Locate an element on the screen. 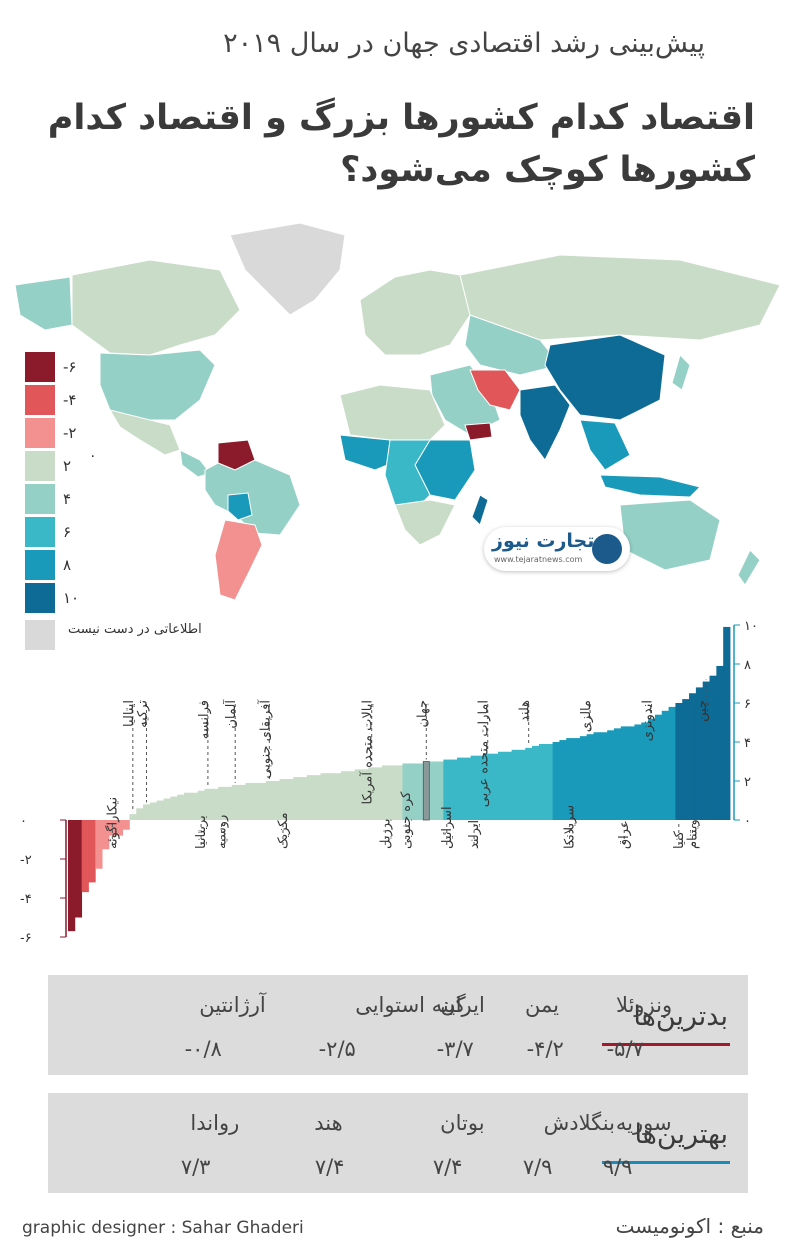 Image resolution: width=800 pixels, height=1256 pixels. left-tick-label: -۲ is located at coordinates (26, 860).